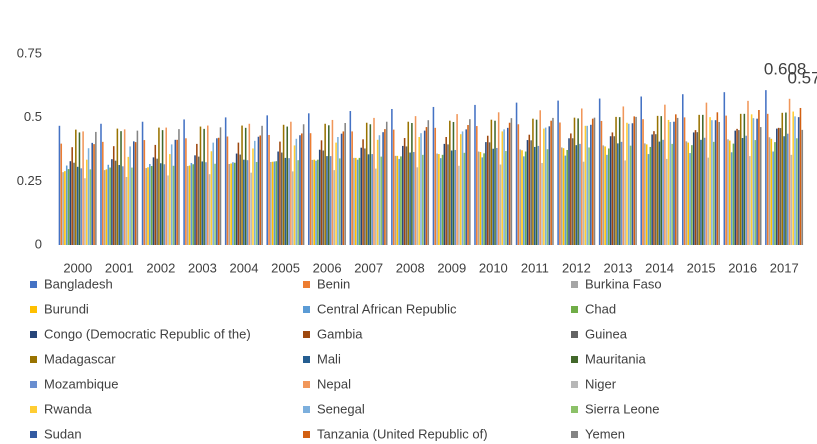 The width and height of the screenshot is (817, 444). Describe the element at coordinates (493, 267) in the screenshot. I see `x-tick-label: 2010` at that location.